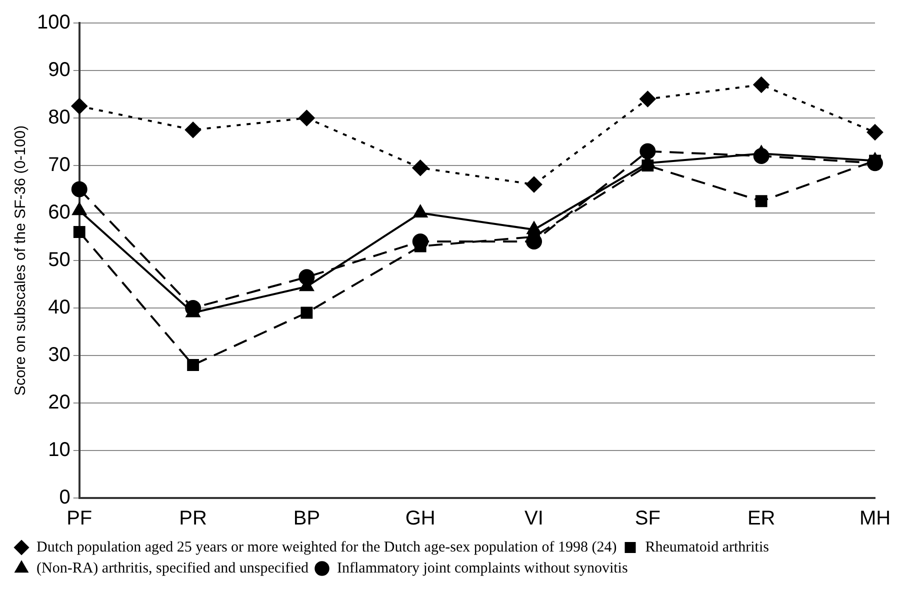  What do you see at coordinates (21, 260) in the screenshot?
I see `y-axis-title: Score on subscales of the SF-36 (0-100)` at bounding box center [21, 260].